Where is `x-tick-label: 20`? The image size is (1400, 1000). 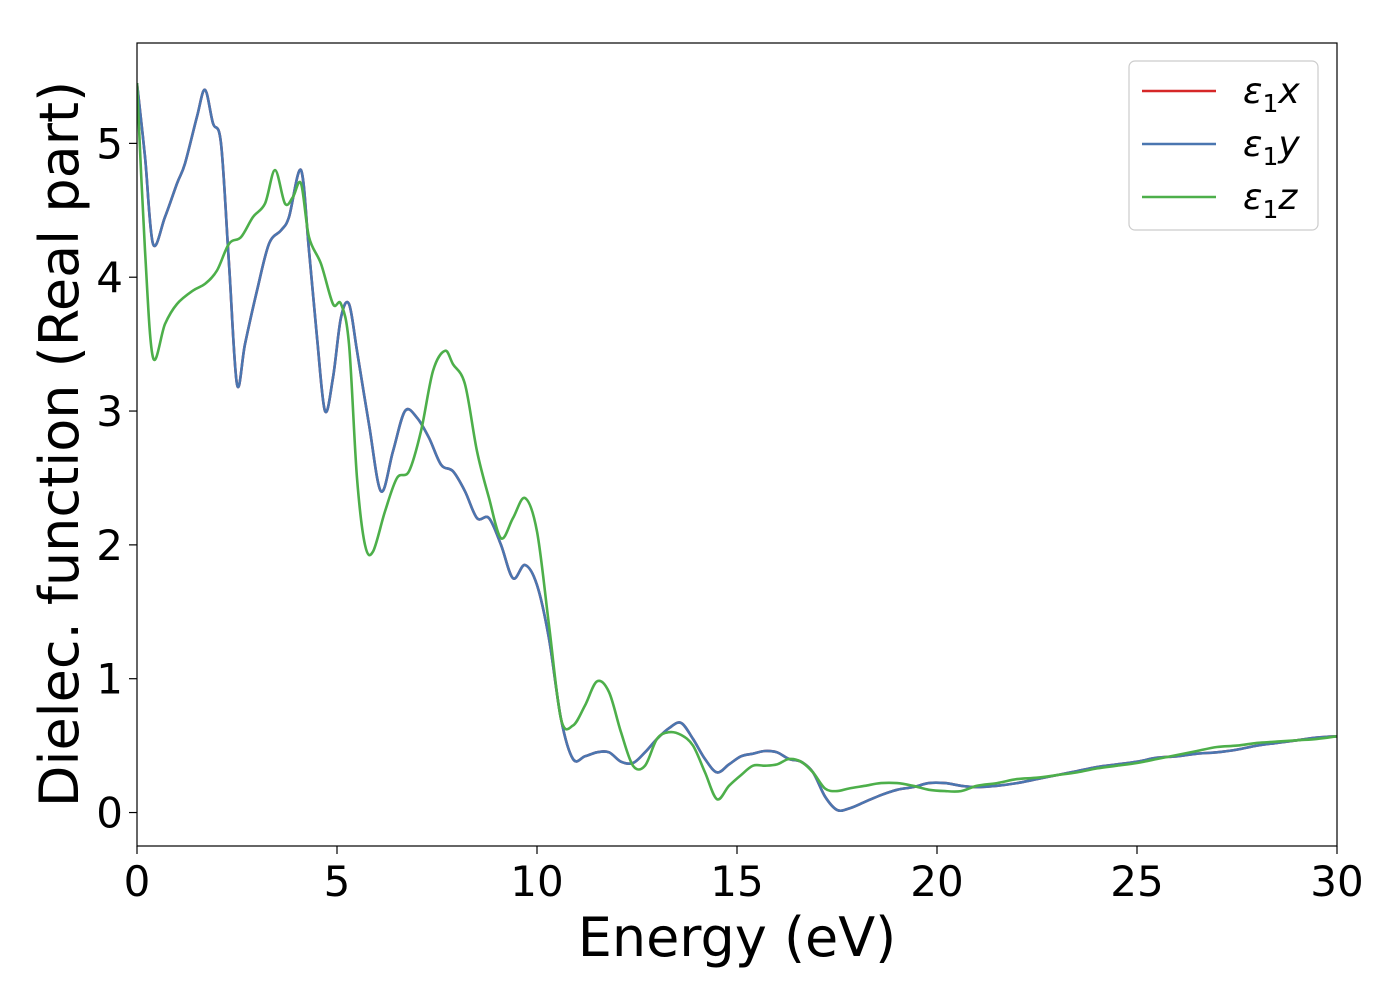 x-tick-label: 20 is located at coordinates (936, 881).